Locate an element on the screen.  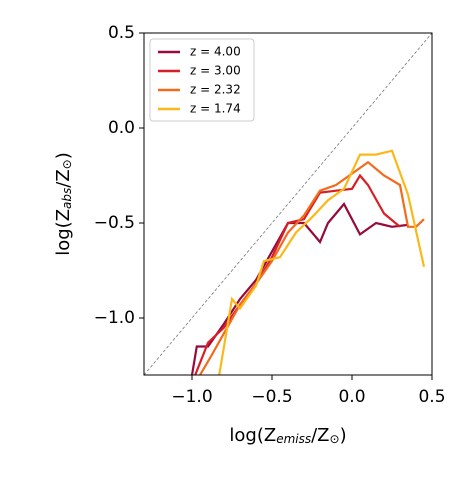
xlabel-part: /Z is located at coordinates (320, 435).